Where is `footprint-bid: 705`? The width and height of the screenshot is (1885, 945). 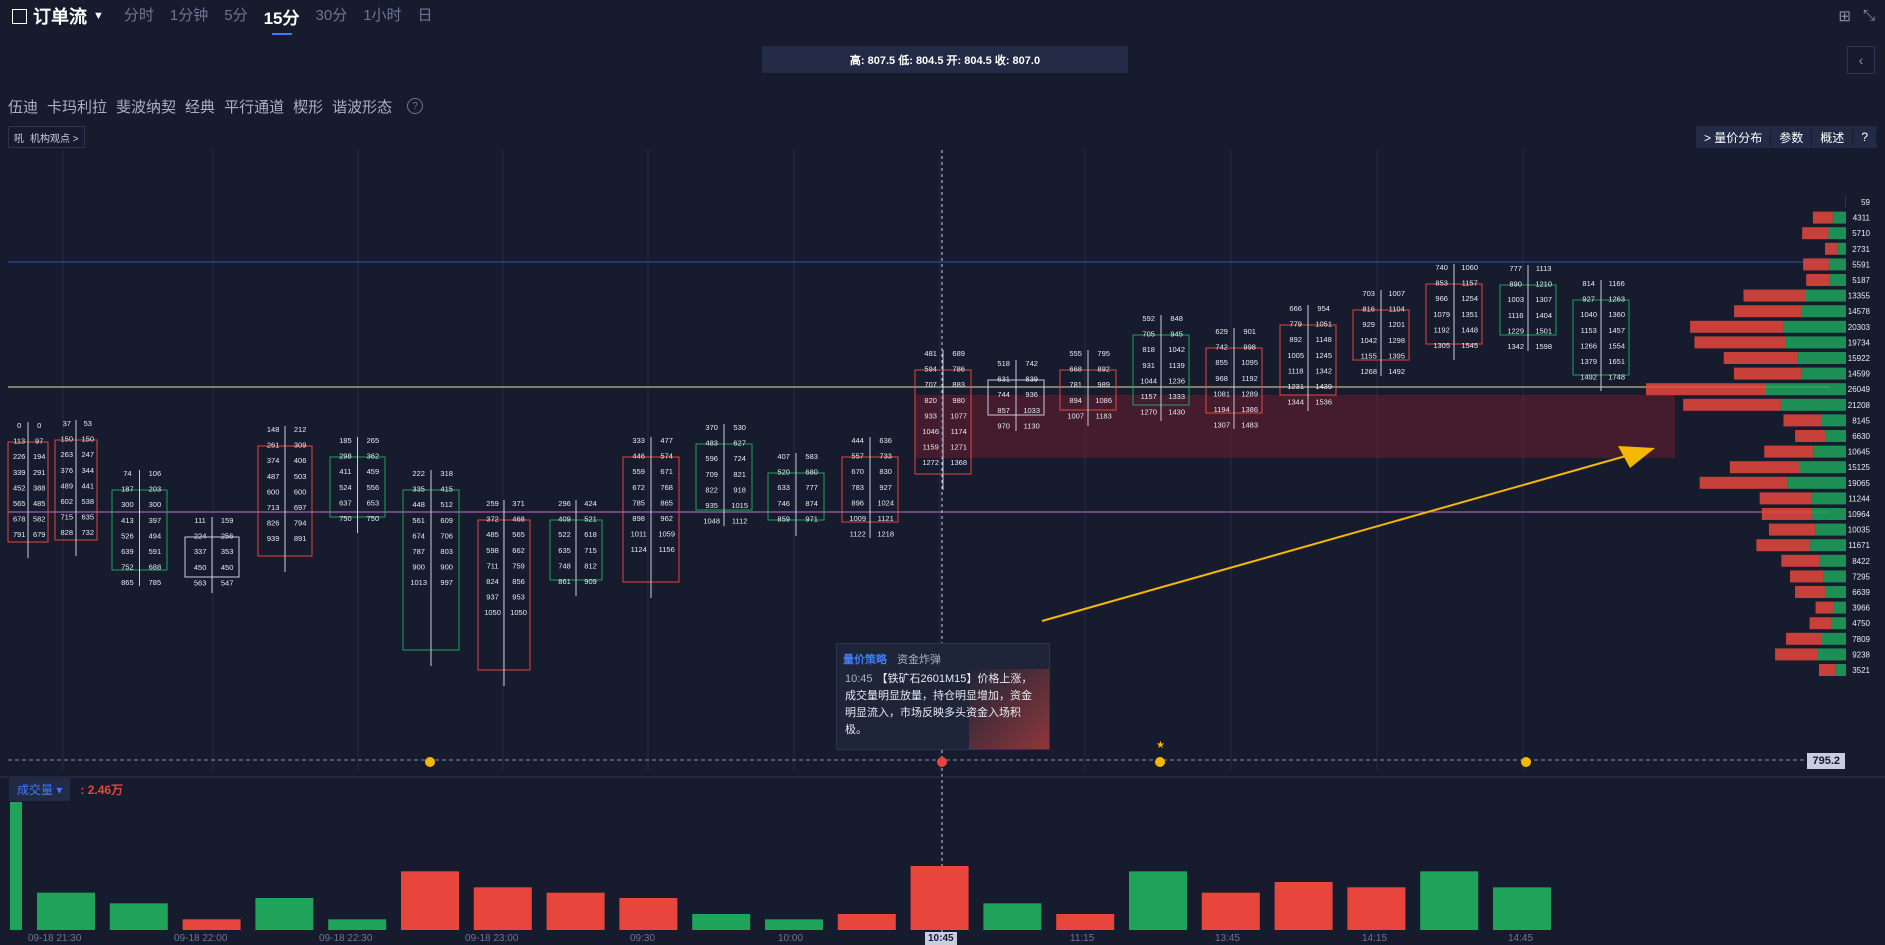 footprint-bid: 705 is located at coordinates (1148, 334).